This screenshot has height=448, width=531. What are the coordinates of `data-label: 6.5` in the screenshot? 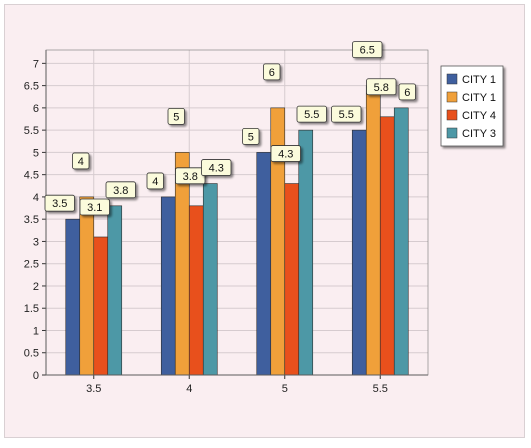 It's located at (367, 50).